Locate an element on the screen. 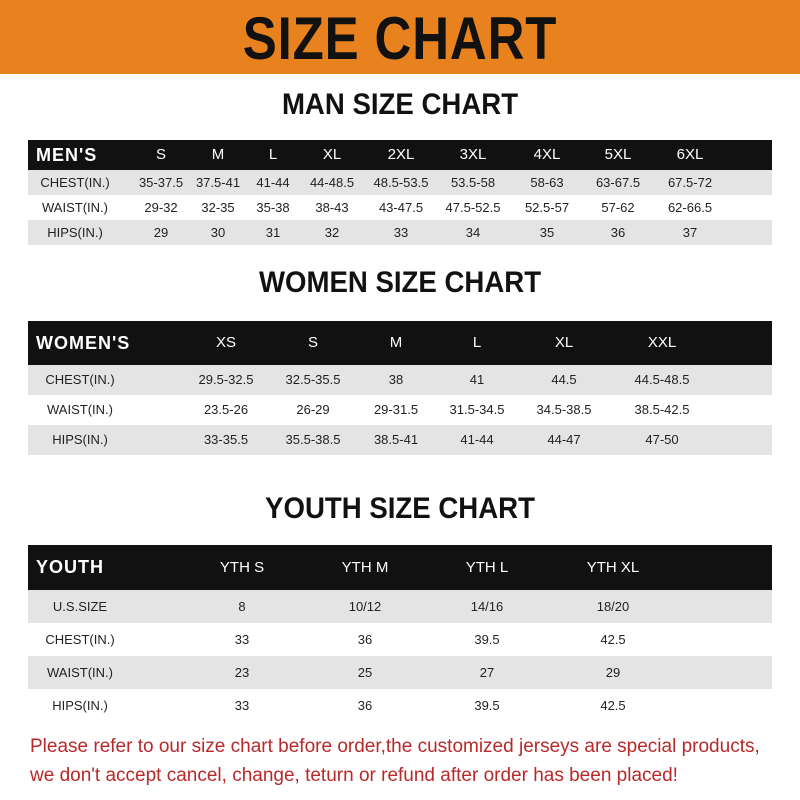 Image resolution: width=800 pixels, height=800 pixels. measurement-cell: 31 is located at coordinates (273, 232).